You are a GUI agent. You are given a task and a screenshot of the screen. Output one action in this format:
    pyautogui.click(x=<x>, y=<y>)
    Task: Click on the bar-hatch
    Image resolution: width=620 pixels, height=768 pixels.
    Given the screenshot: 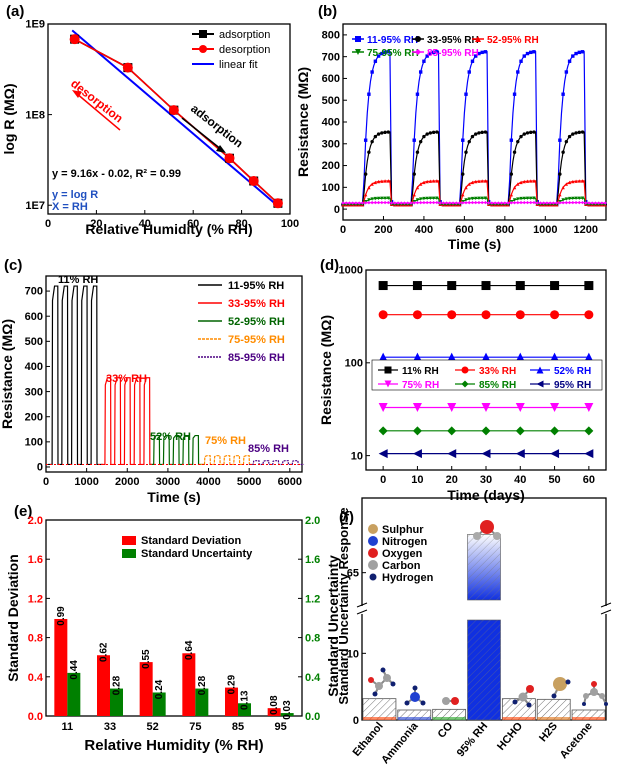 What is the action you would take?
    pyautogui.click(x=484, y=670)
    